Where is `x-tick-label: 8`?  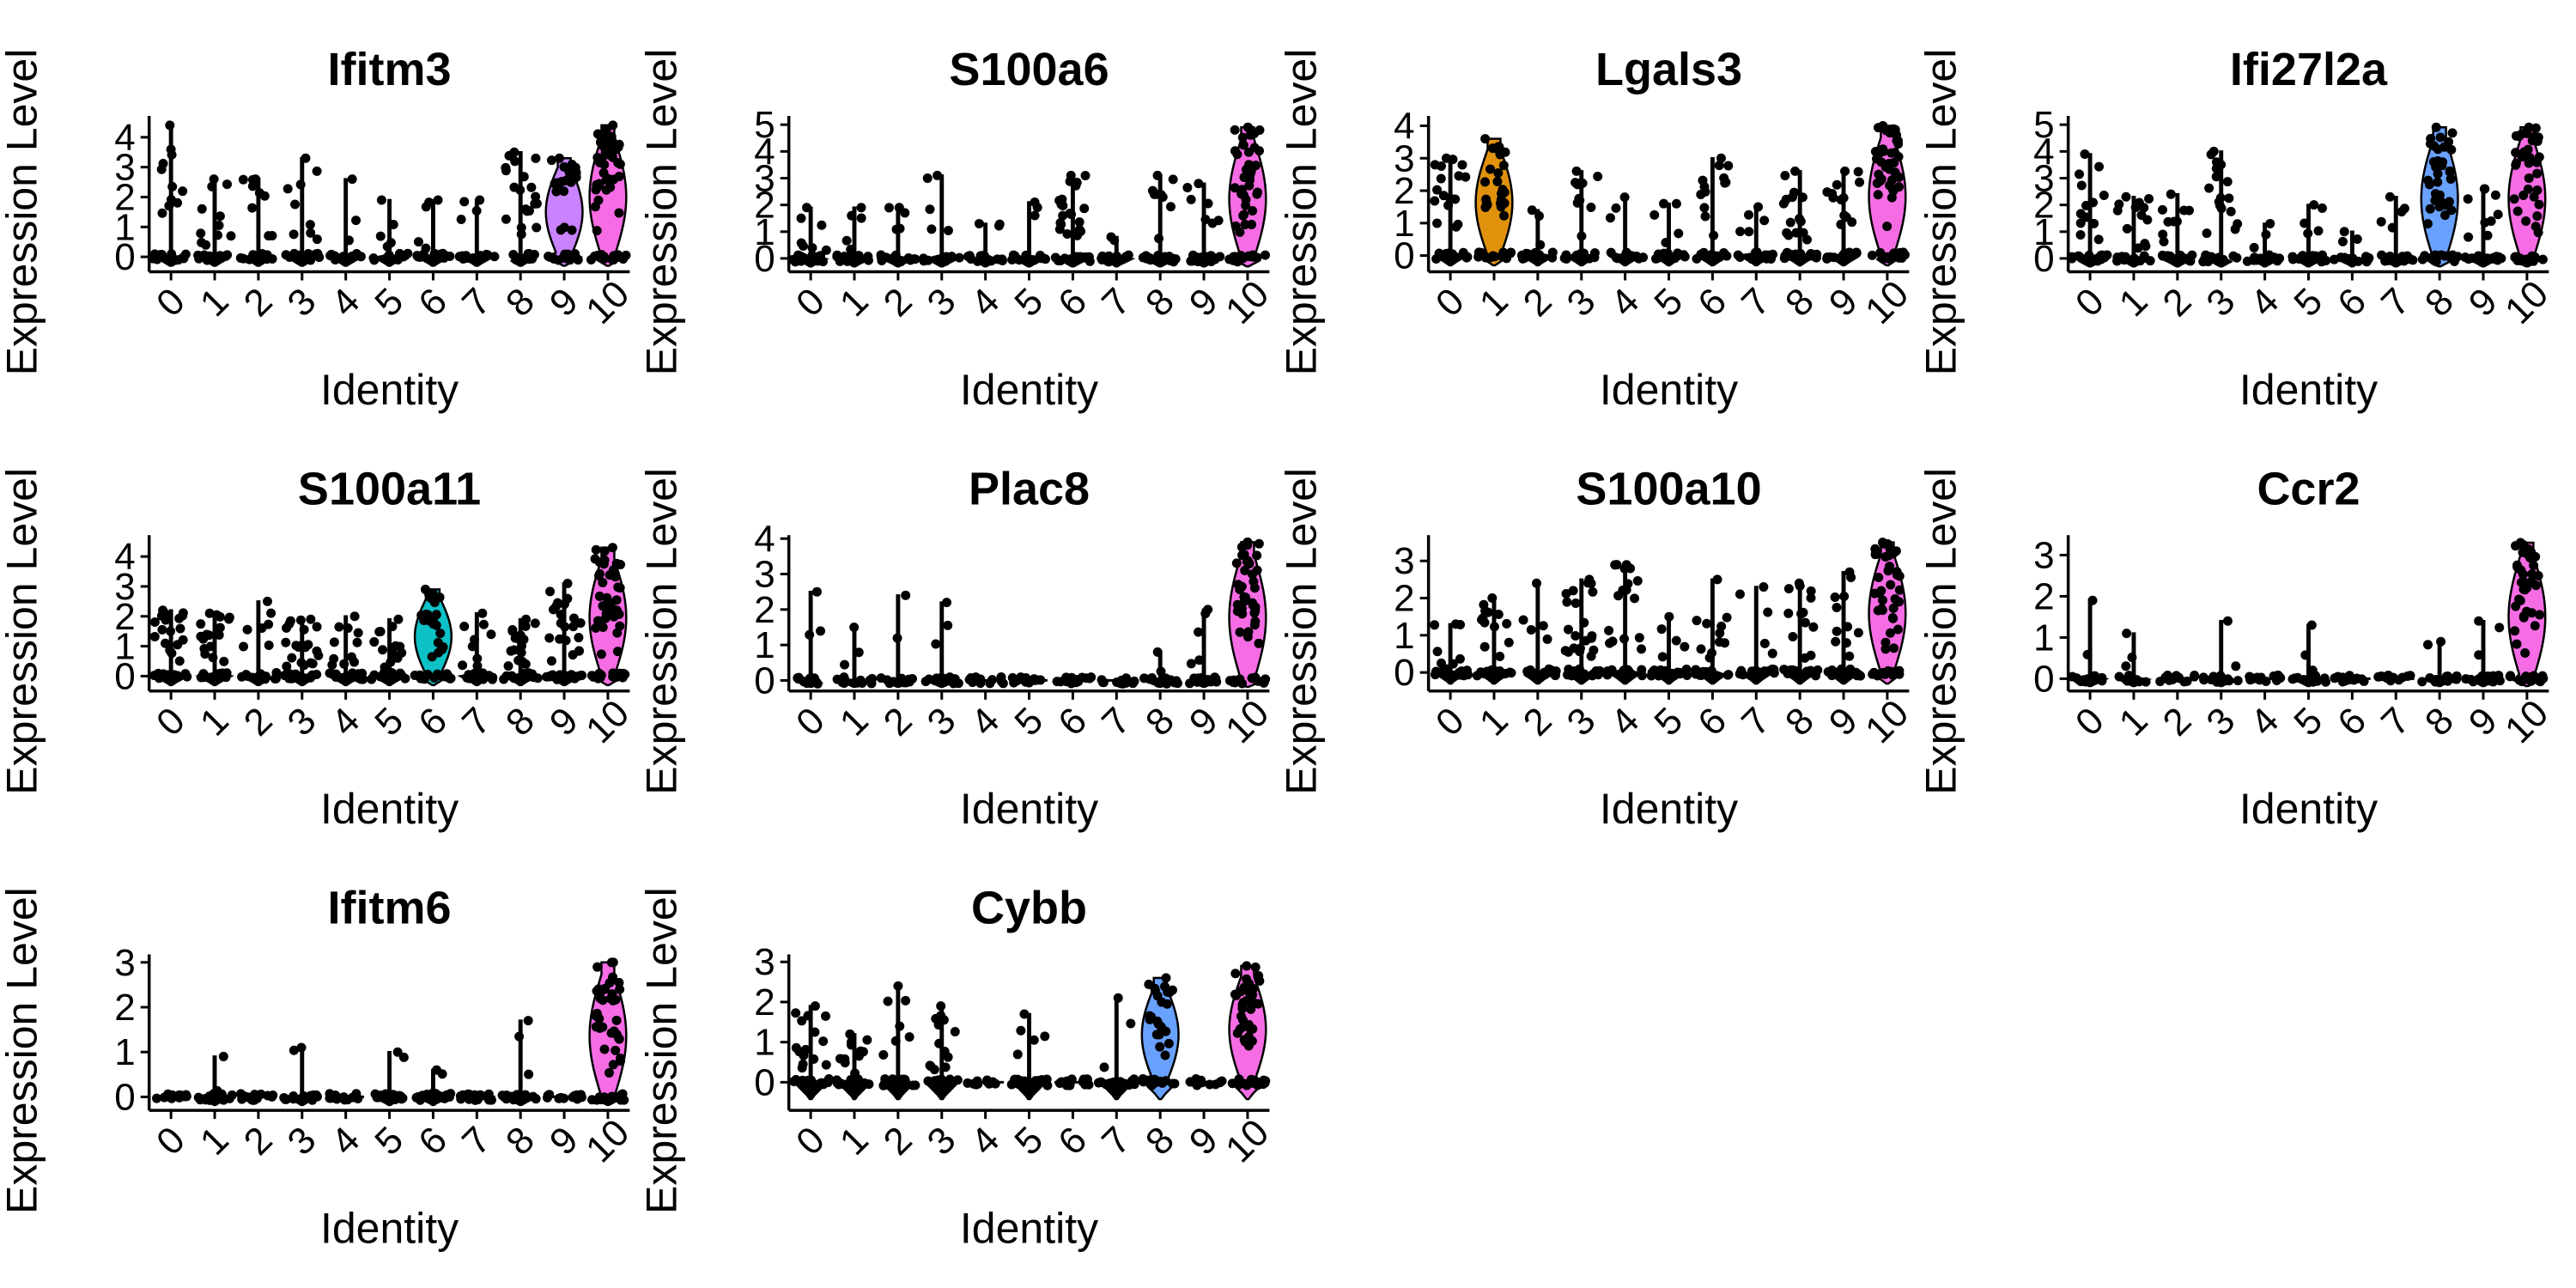
x-tick-label: 8 is located at coordinates (1160, 1141).